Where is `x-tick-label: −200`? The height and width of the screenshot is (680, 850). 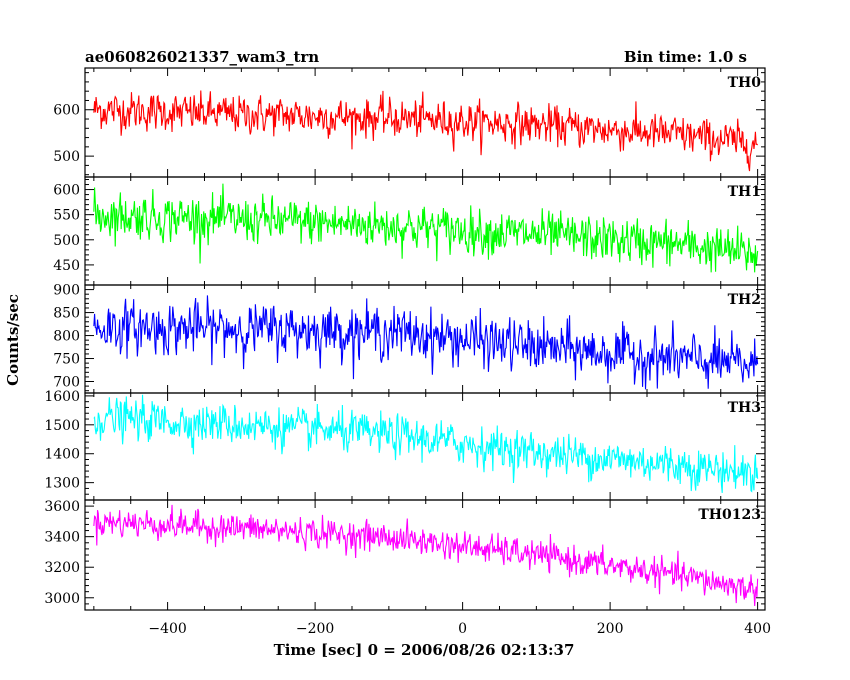
x-tick-label: −200 is located at coordinates (315, 629).